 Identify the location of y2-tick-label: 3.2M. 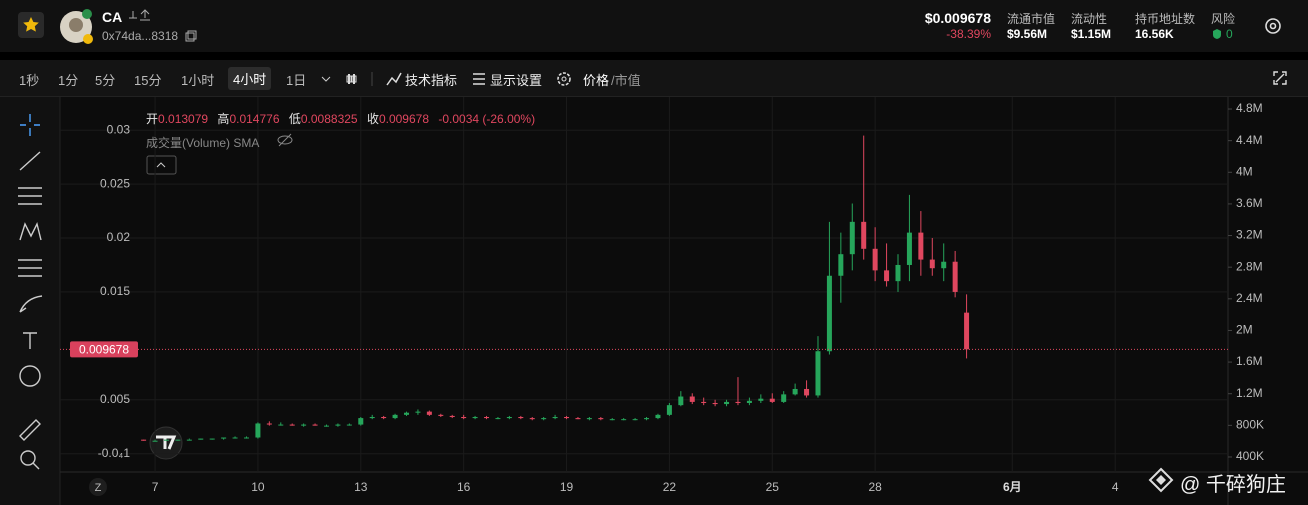
(1249, 235).